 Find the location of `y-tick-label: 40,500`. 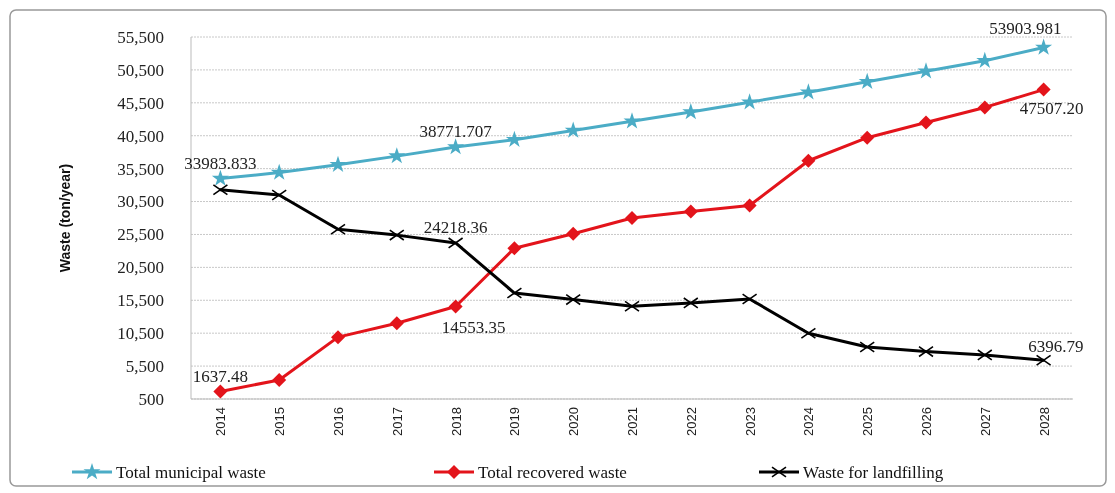

y-tick-label: 40,500 is located at coordinates (140, 136).